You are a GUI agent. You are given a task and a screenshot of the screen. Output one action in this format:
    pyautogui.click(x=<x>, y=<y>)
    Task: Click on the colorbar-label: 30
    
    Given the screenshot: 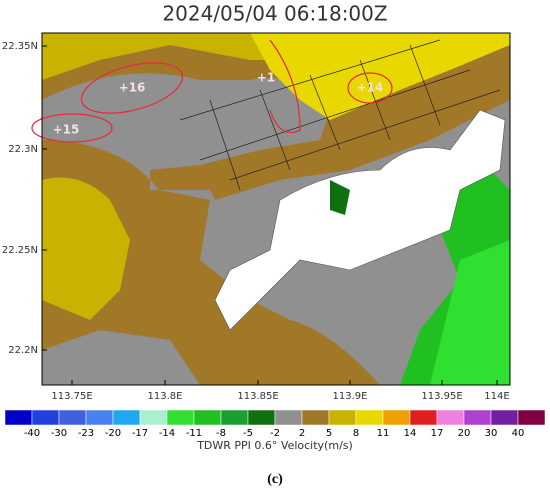 What is the action you would take?
    pyautogui.click(x=491, y=433)
    